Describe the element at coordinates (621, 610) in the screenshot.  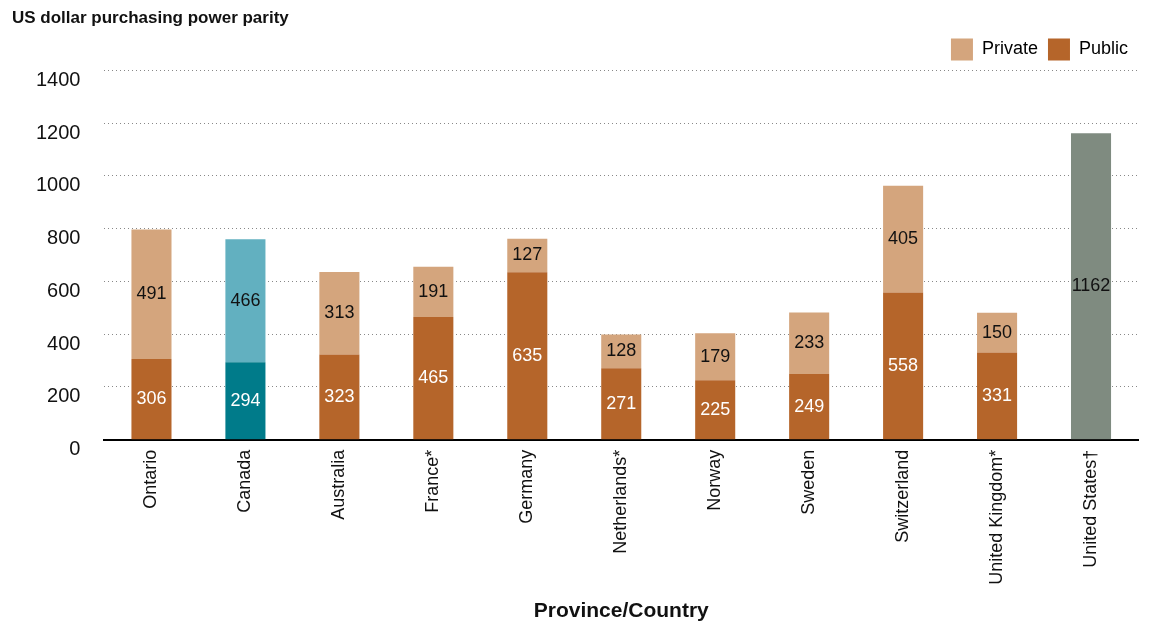
I see `x-axis-title: Province/Country` at that location.